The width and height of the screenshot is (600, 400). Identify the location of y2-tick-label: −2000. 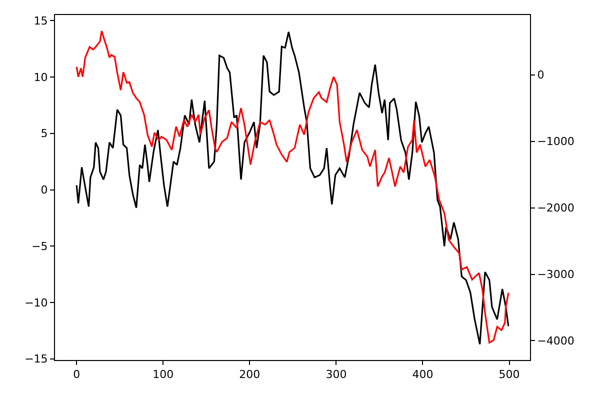
(555, 208).